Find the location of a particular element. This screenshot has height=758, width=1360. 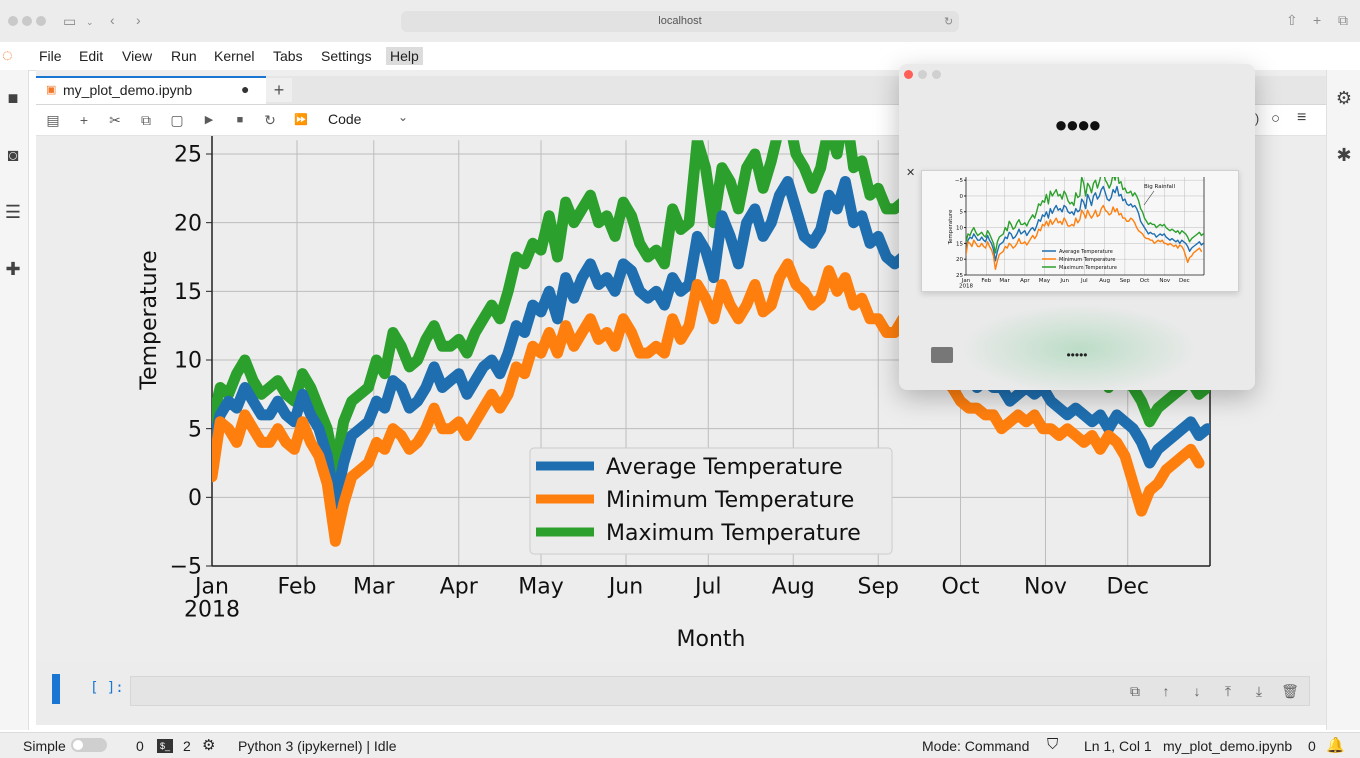

back-arrow-icon: ‹ is located at coordinates (112, 20).